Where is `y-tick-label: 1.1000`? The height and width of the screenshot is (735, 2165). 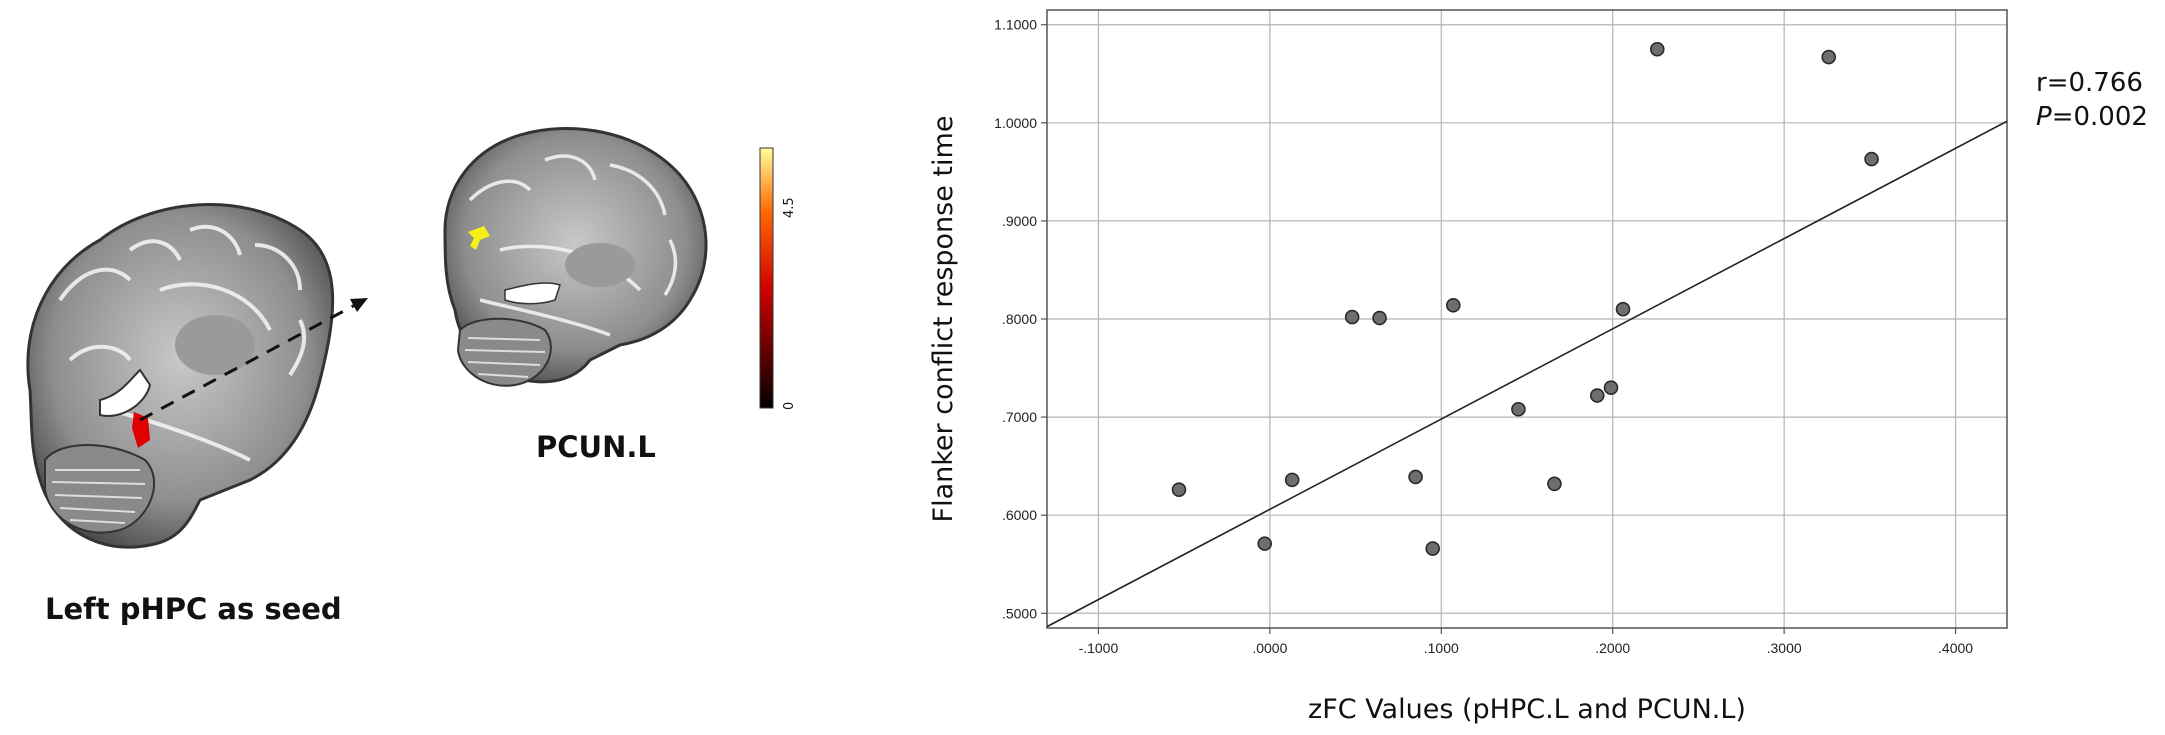
y-tick-label: 1.1000 is located at coordinates (1015, 25).